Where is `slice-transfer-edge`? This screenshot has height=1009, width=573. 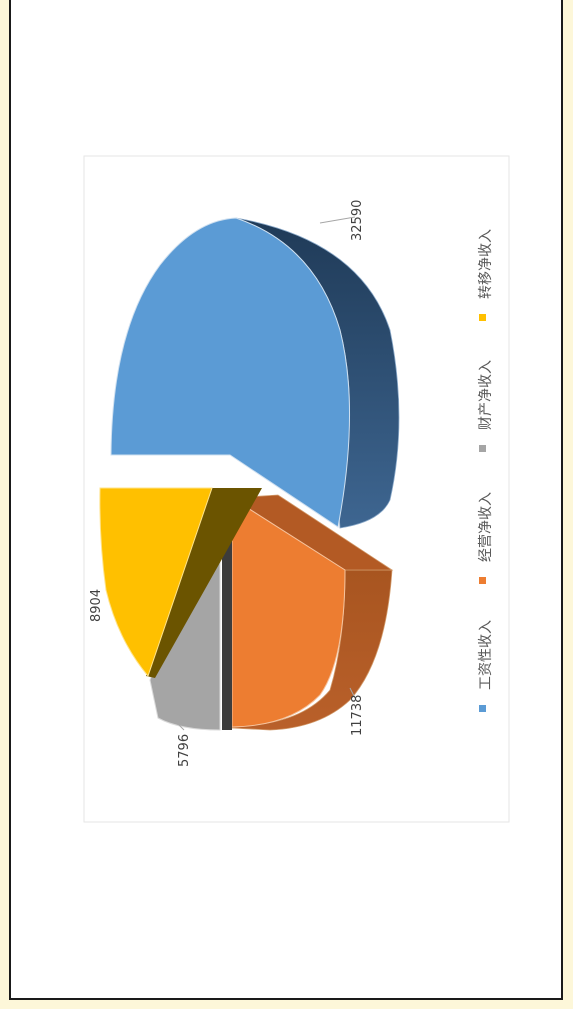
slice-transfer-edge is located at coordinates (204, 583).